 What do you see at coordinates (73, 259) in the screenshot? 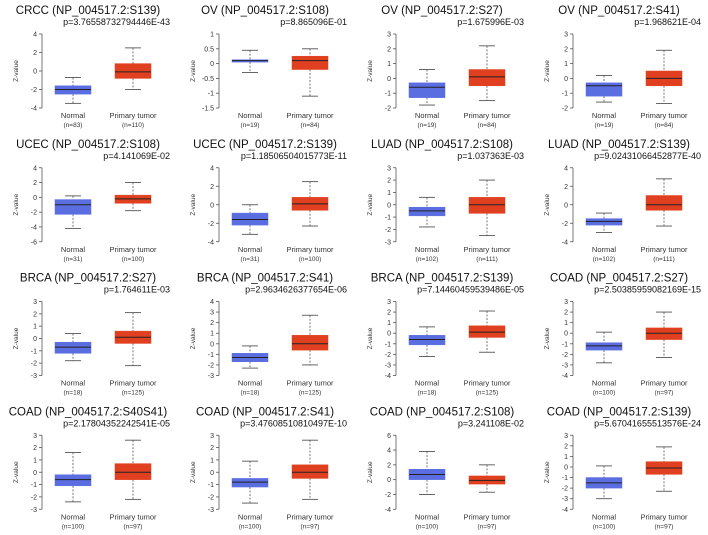
I see `group-count: (n=31)` at bounding box center [73, 259].